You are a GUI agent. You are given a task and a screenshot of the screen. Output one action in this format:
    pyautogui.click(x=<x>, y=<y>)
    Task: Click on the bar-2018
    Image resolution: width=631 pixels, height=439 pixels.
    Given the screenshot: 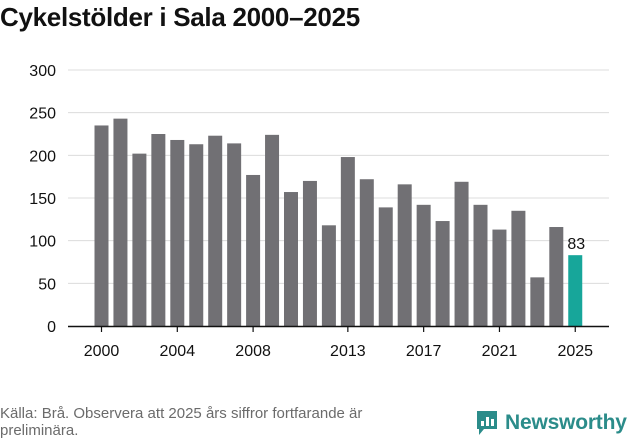 What is the action you would take?
    pyautogui.click(x=442, y=273)
    